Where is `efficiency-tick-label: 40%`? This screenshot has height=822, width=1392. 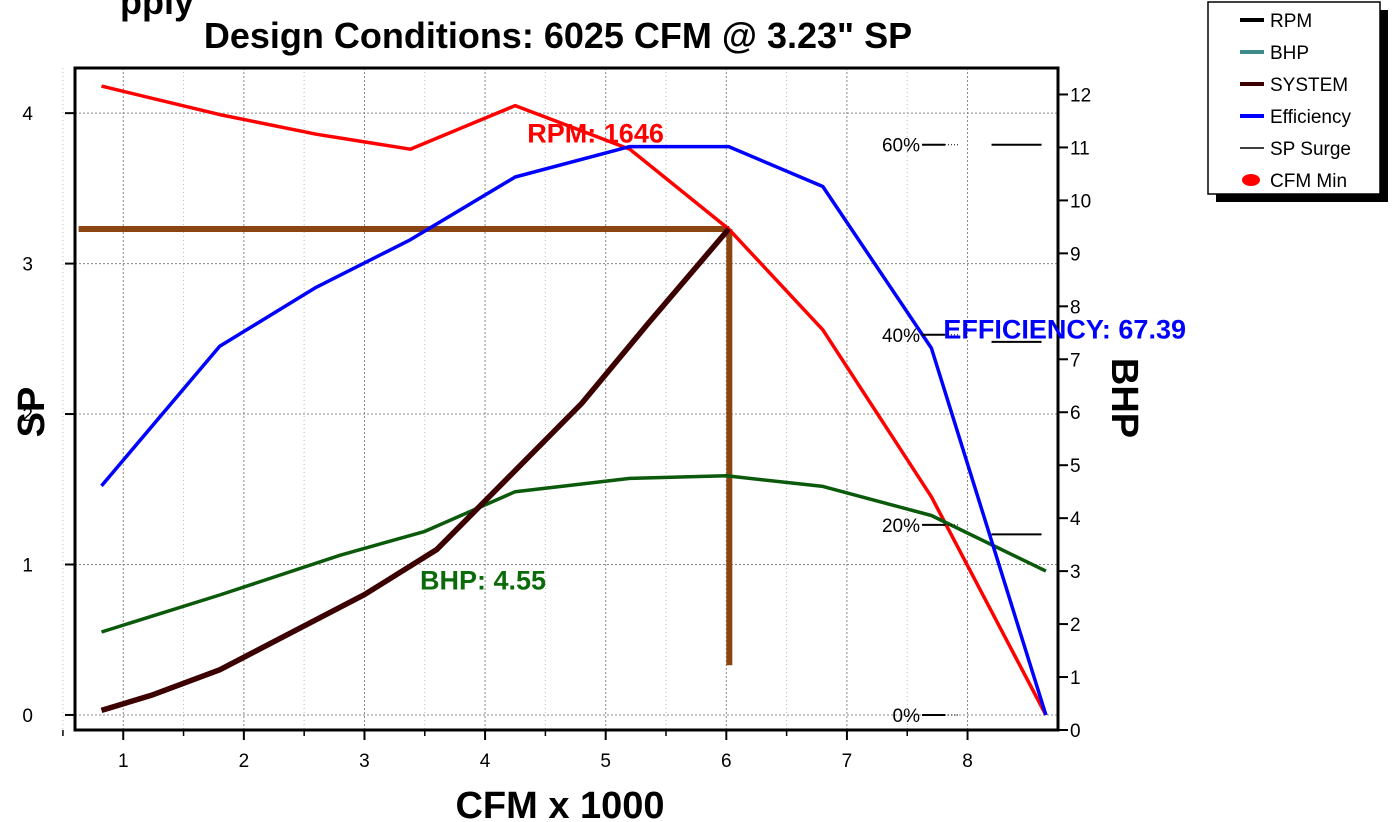 efficiency-tick-label: 40% is located at coordinates (901, 336).